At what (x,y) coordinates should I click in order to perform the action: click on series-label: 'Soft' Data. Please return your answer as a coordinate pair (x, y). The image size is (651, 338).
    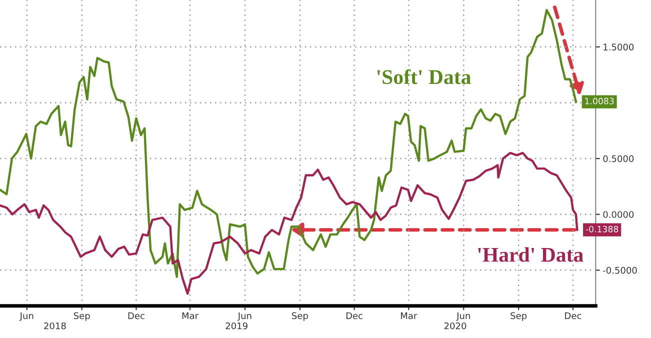
    Looking at the image, I should click on (424, 76).